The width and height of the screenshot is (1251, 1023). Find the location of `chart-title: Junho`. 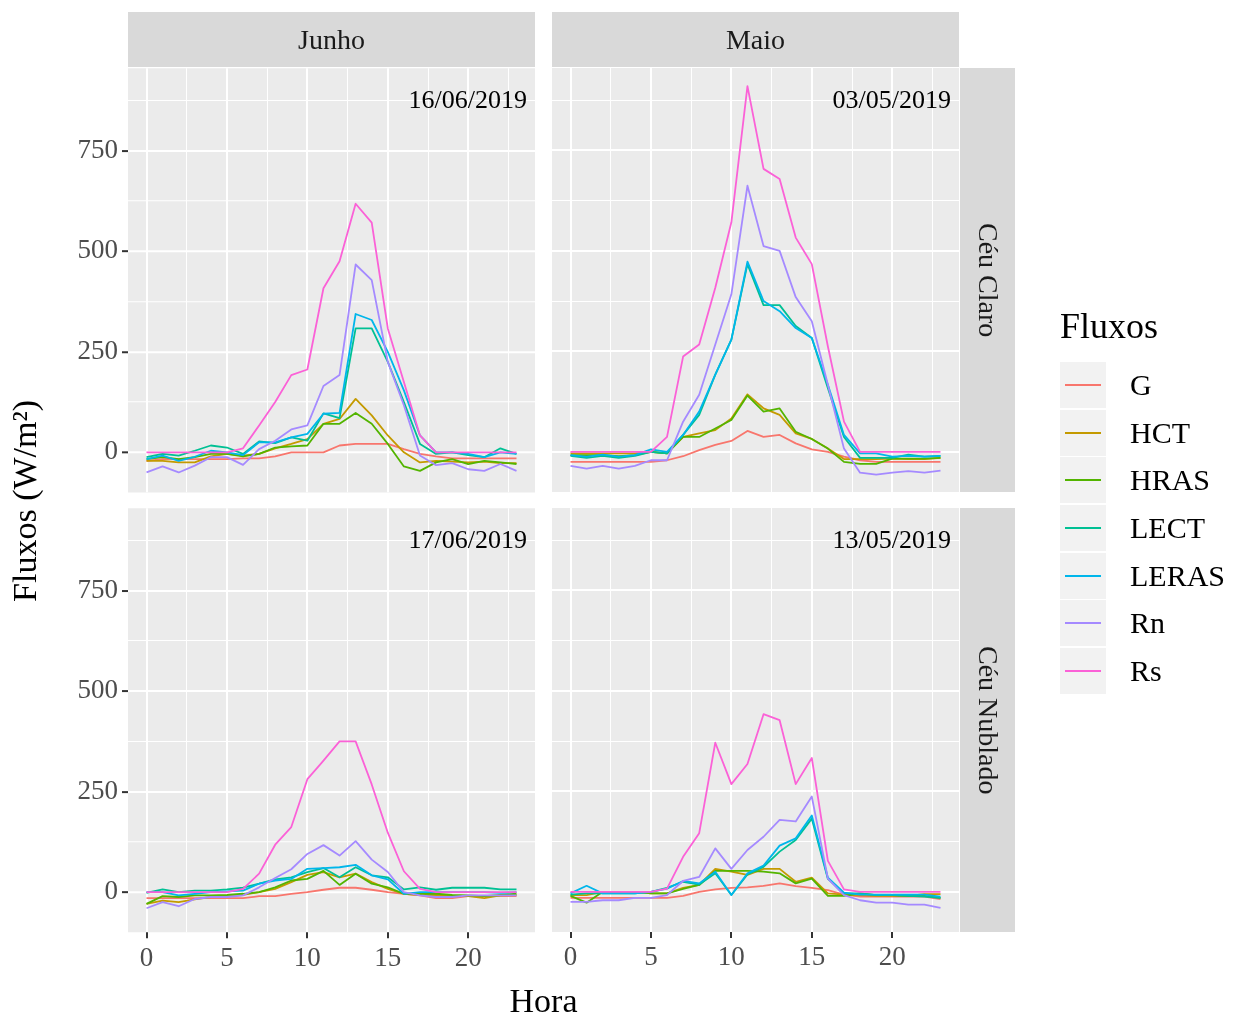

chart-title: Junho is located at coordinates (331, 39).